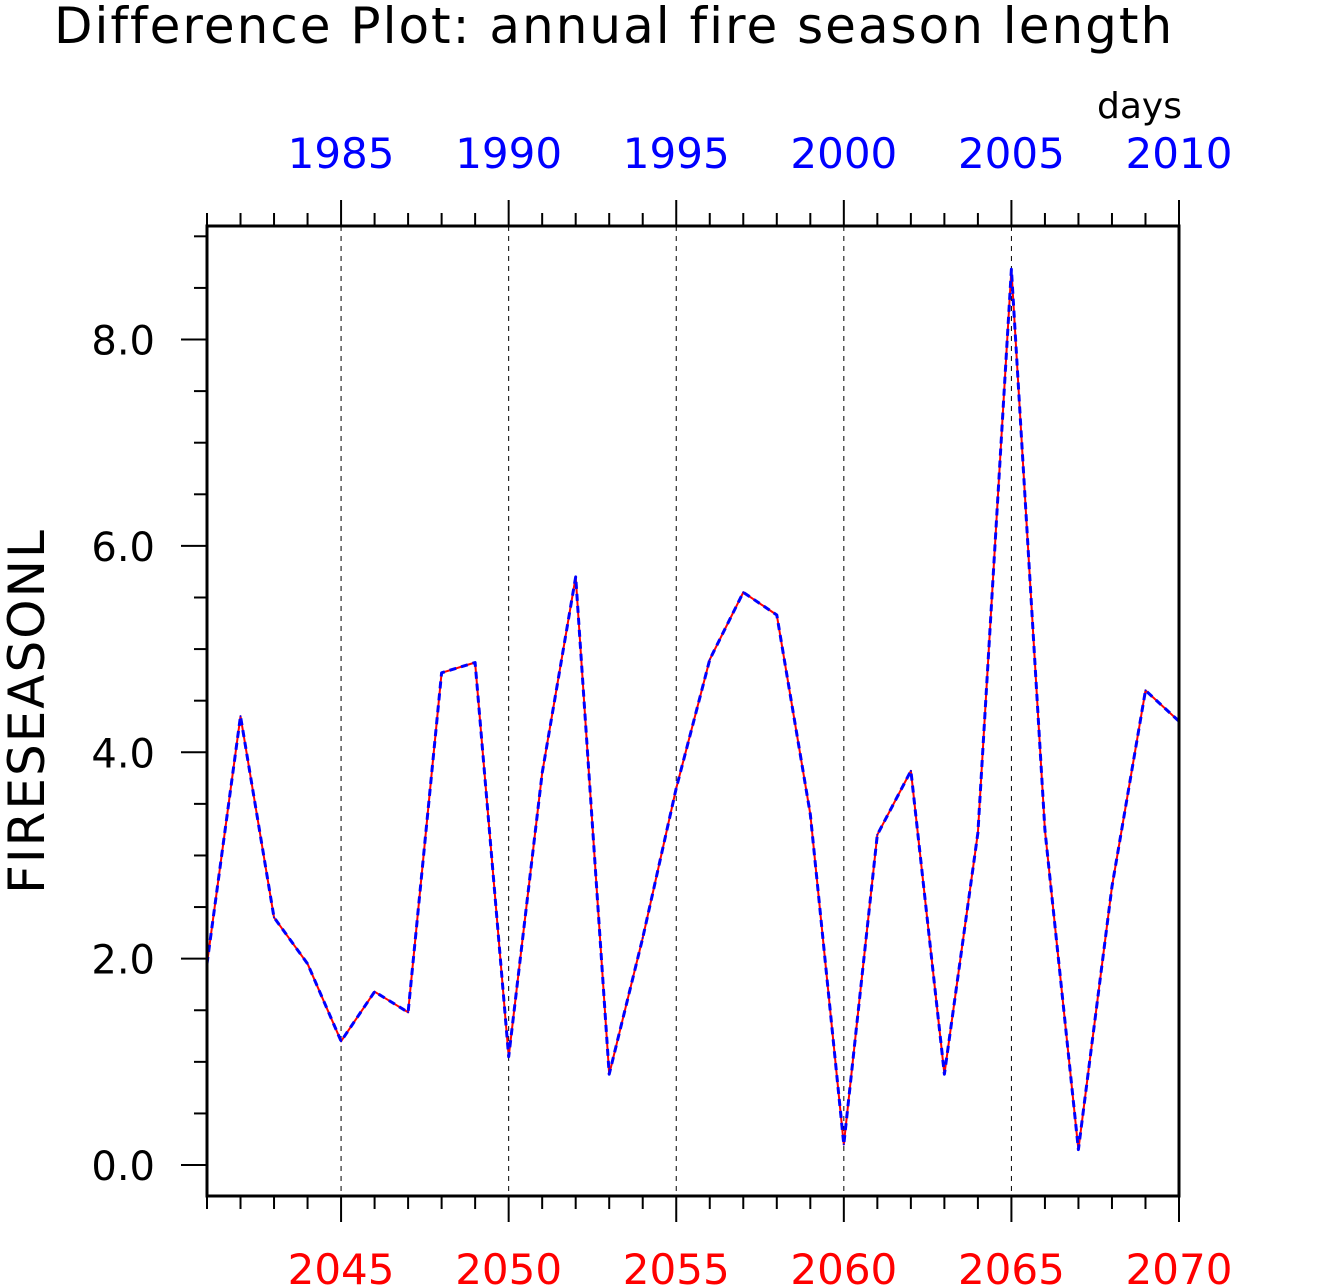 The image size is (1328, 1287). Describe the element at coordinates (508, 153) in the screenshot. I see `x-top-tick-label: 1990` at that location.